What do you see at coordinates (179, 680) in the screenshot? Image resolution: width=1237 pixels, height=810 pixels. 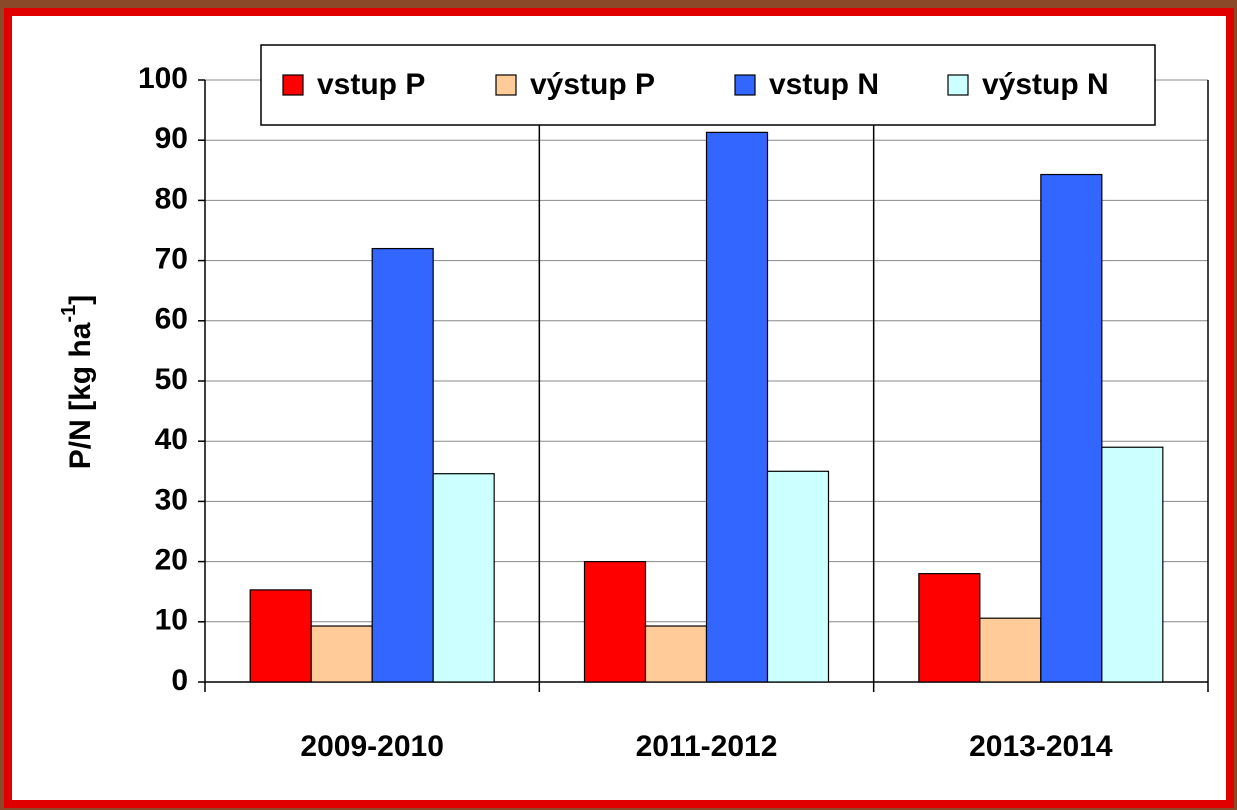 I see `y-tick-label: 0` at bounding box center [179, 680].